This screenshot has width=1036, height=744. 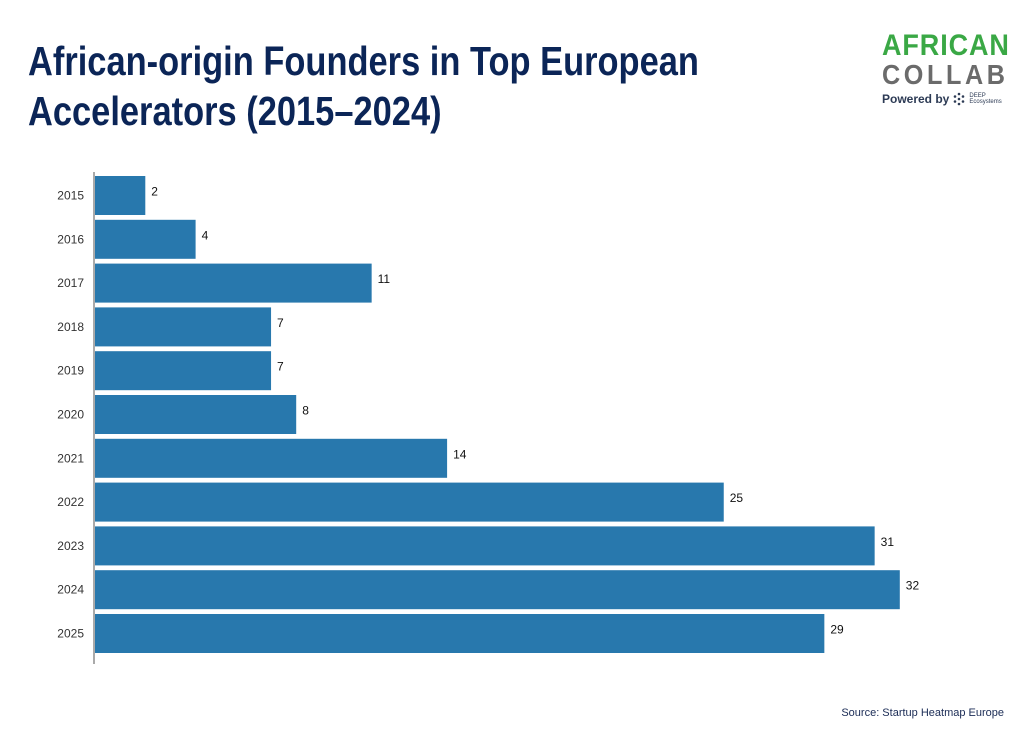 I want to click on y-tick-label-2024: 2024, so click(x=70, y=590).